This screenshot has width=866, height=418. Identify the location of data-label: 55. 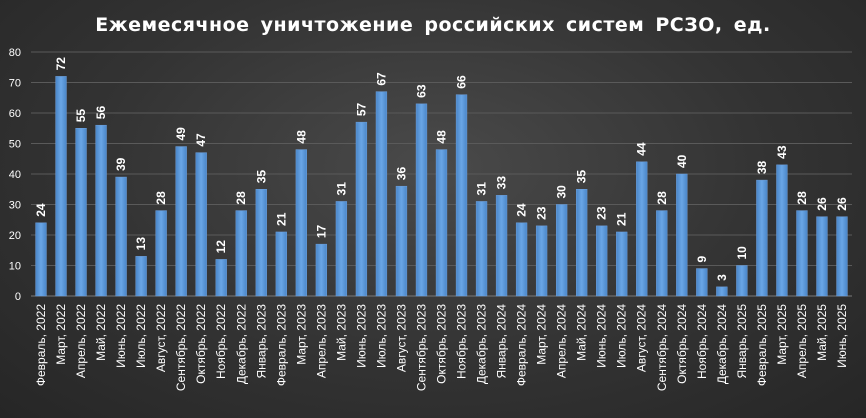
(81, 116).